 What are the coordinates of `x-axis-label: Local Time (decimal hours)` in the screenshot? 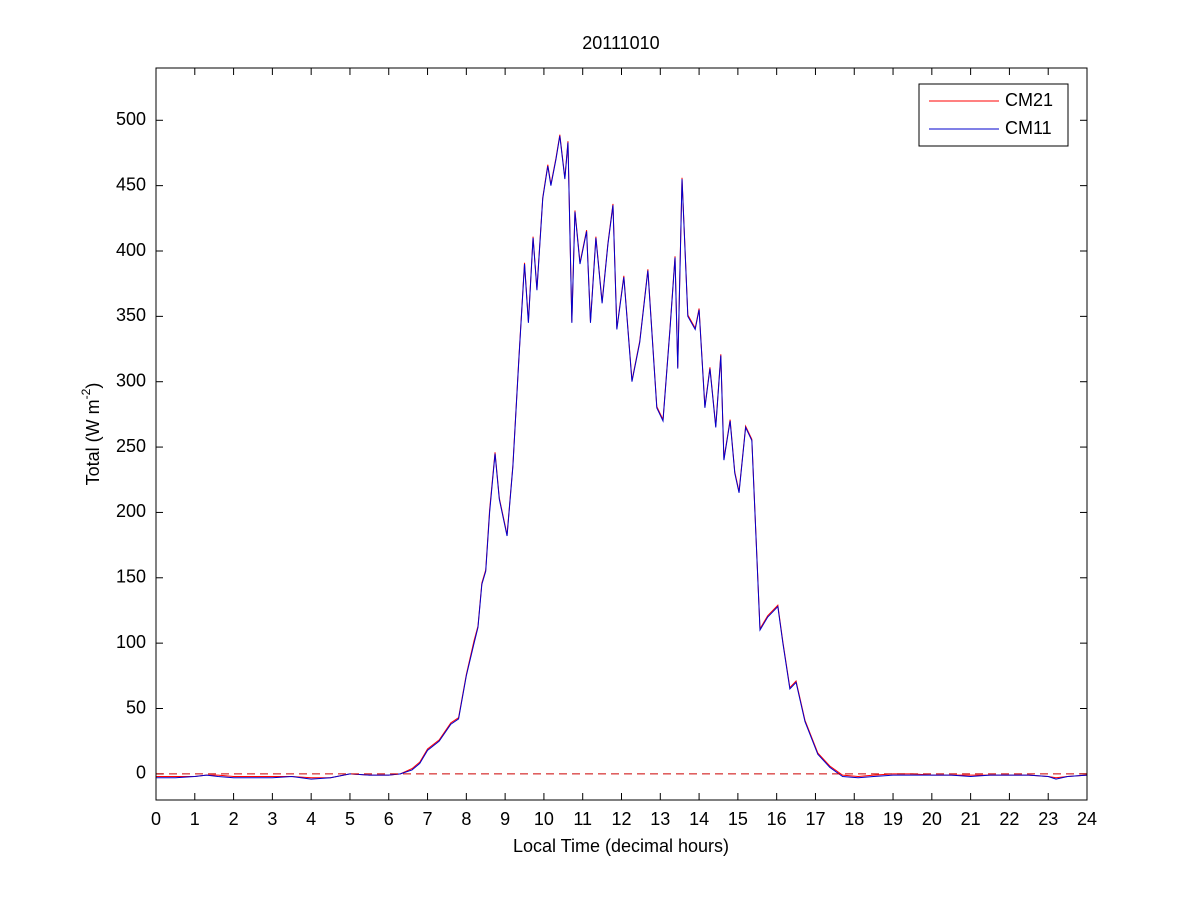 It's located at (621, 846).